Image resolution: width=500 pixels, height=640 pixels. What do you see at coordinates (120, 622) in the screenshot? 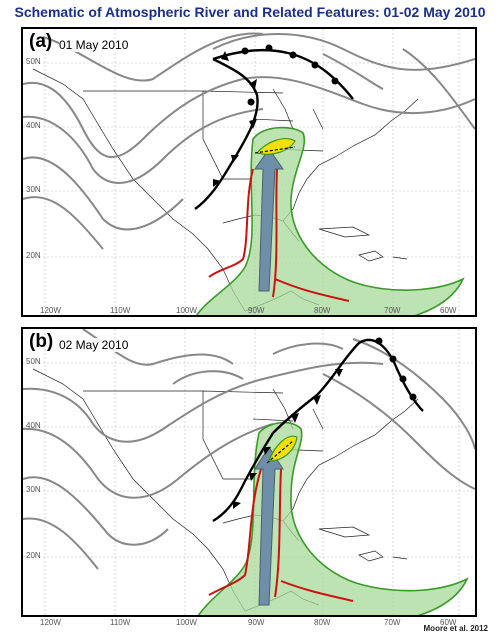
I see `lon-label-b-110w: 110W` at bounding box center [120, 622].